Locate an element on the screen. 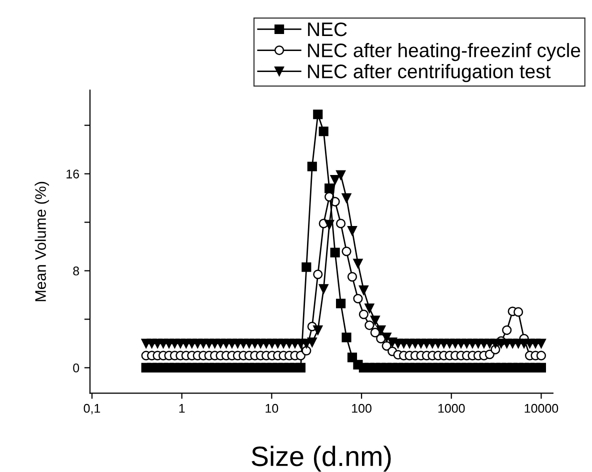 Image resolution: width=592 pixels, height=472 pixels. legend-label: NEC after centrifugation test is located at coordinates (429, 73).